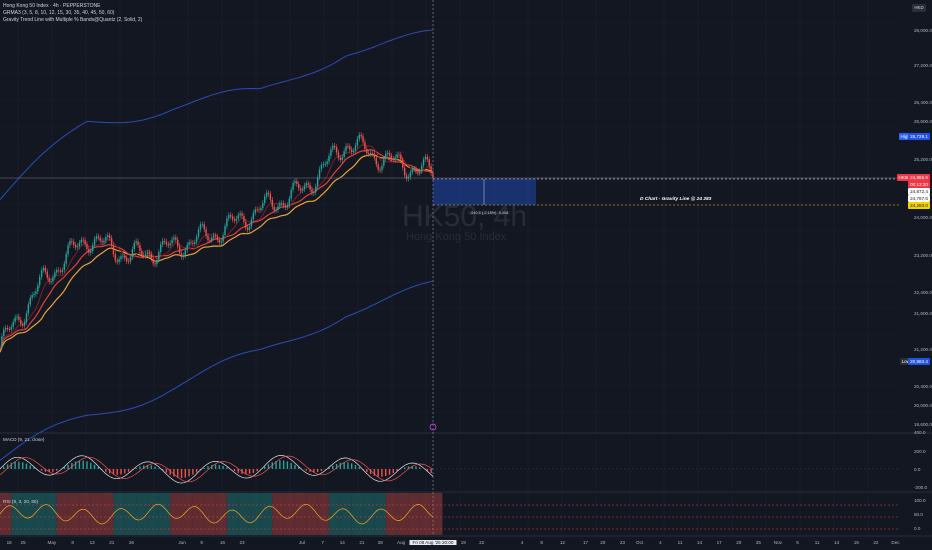 The image size is (932, 550). What do you see at coordinates (923, 313) in the screenshot?
I see `price-axis-tick: 21,600.0` at bounding box center [923, 313].